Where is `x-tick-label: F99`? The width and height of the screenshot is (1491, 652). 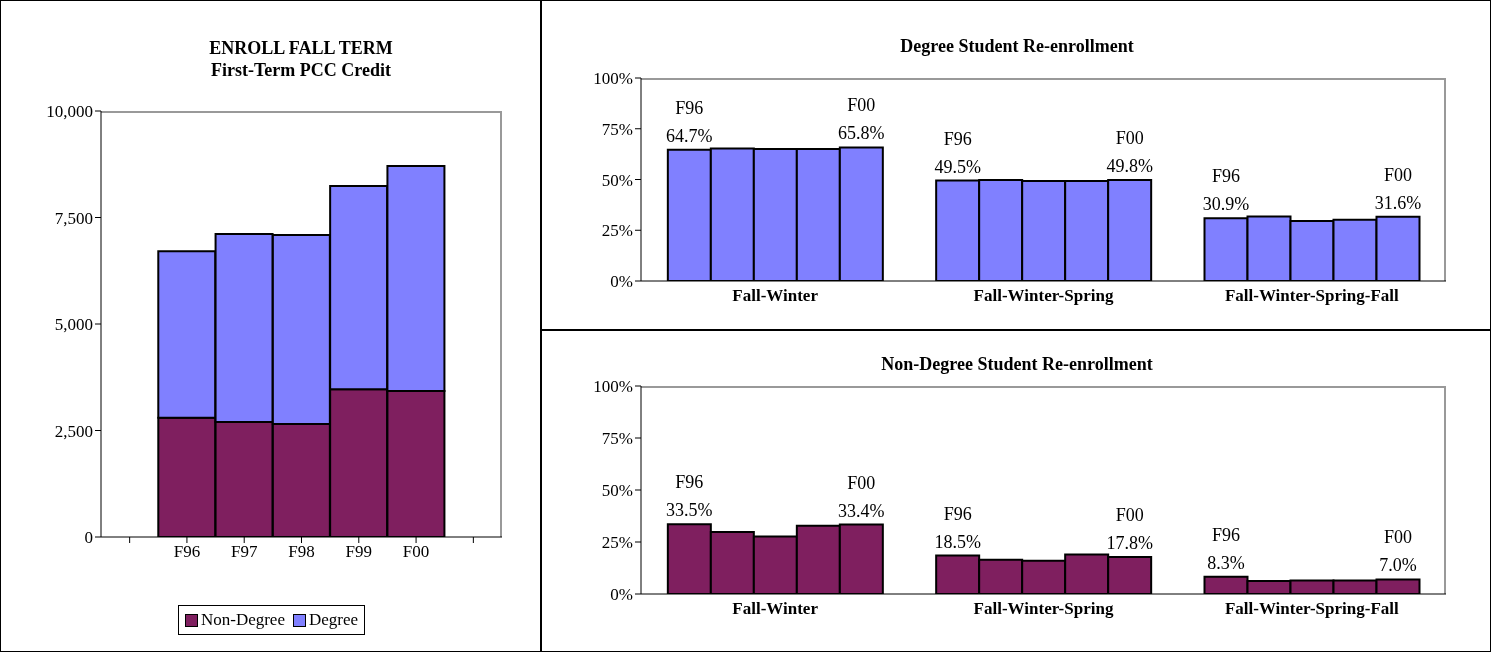 x-tick-label: F99 is located at coordinates (359, 552).